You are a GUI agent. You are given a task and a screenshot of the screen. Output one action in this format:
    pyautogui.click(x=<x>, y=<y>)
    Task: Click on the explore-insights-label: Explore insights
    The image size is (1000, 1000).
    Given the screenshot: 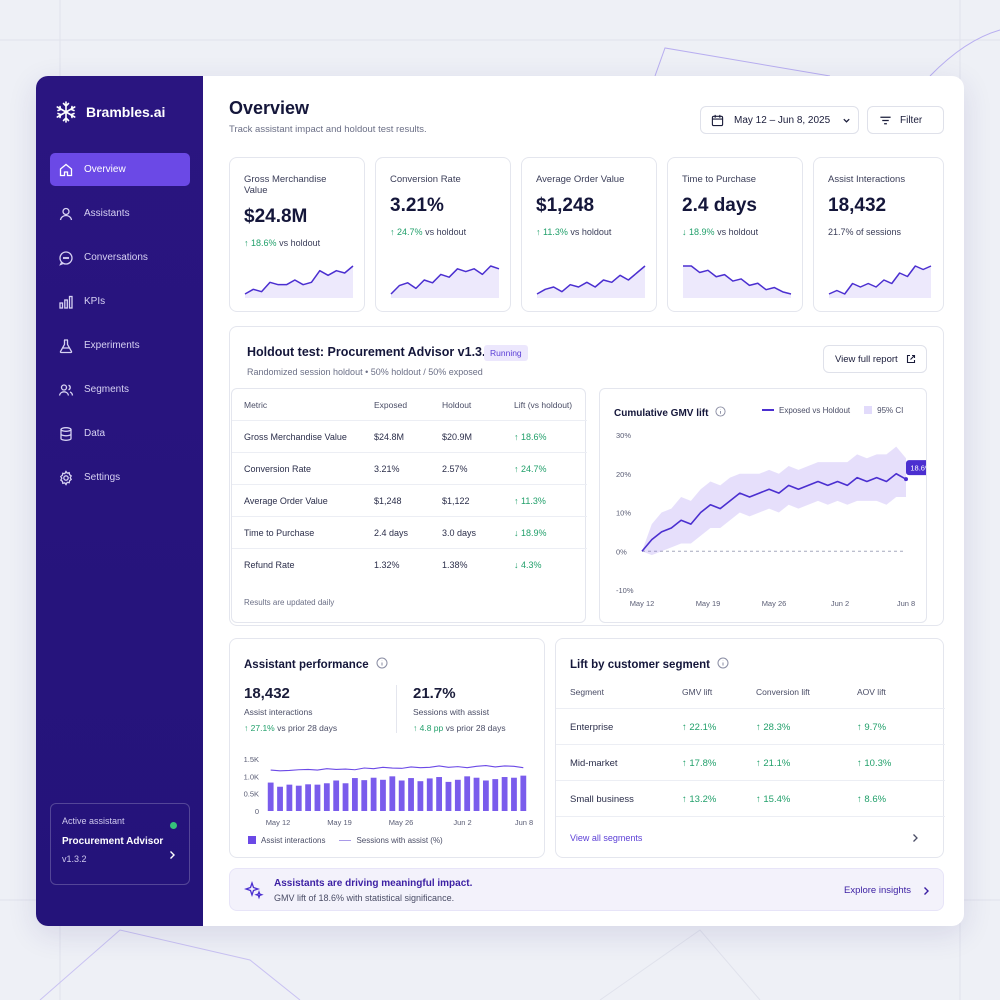 What is the action you would take?
    pyautogui.click(x=878, y=890)
    